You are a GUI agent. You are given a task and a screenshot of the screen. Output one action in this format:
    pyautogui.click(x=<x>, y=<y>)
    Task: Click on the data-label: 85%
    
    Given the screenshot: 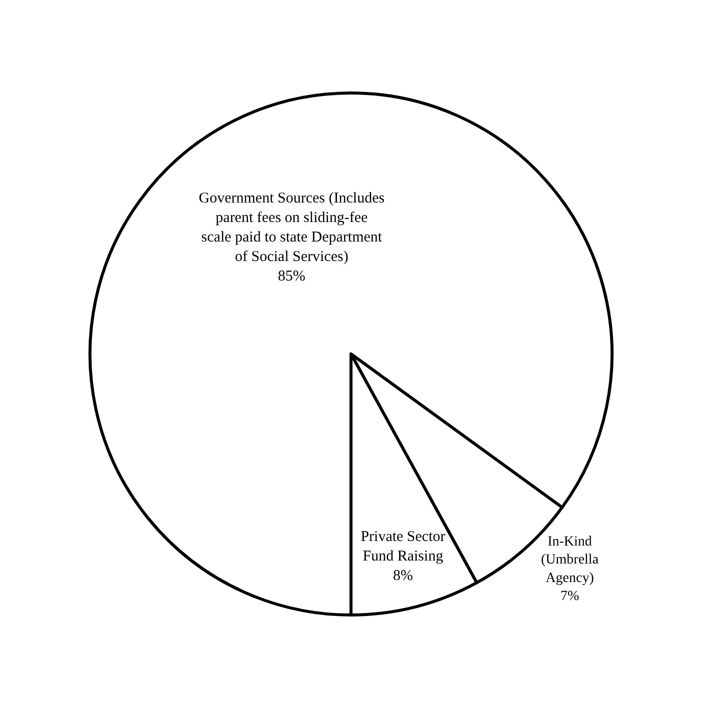 What is the action you would take?
    pyautogui.click(x=292, y=276)
    